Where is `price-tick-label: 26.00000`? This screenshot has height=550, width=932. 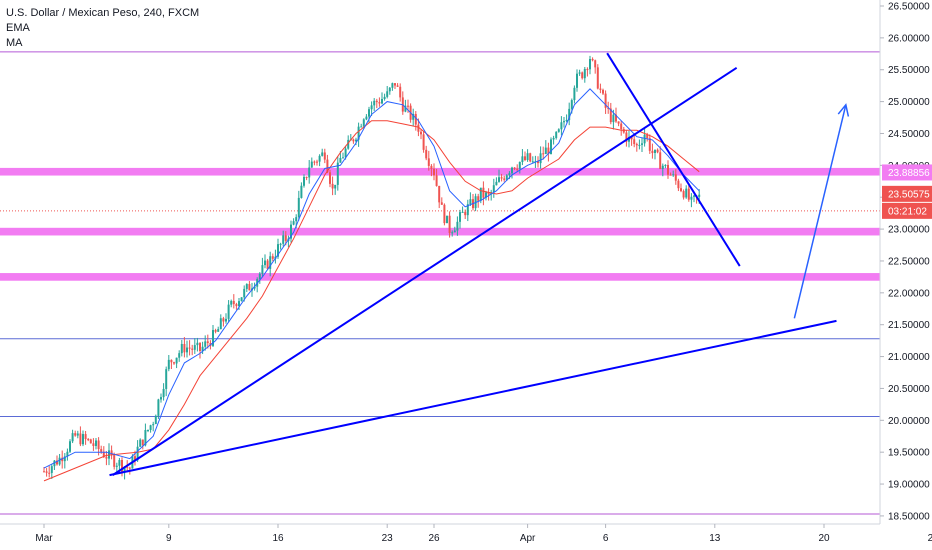
price-tick-label: 26.00000 is located at coordinates (909, 38).